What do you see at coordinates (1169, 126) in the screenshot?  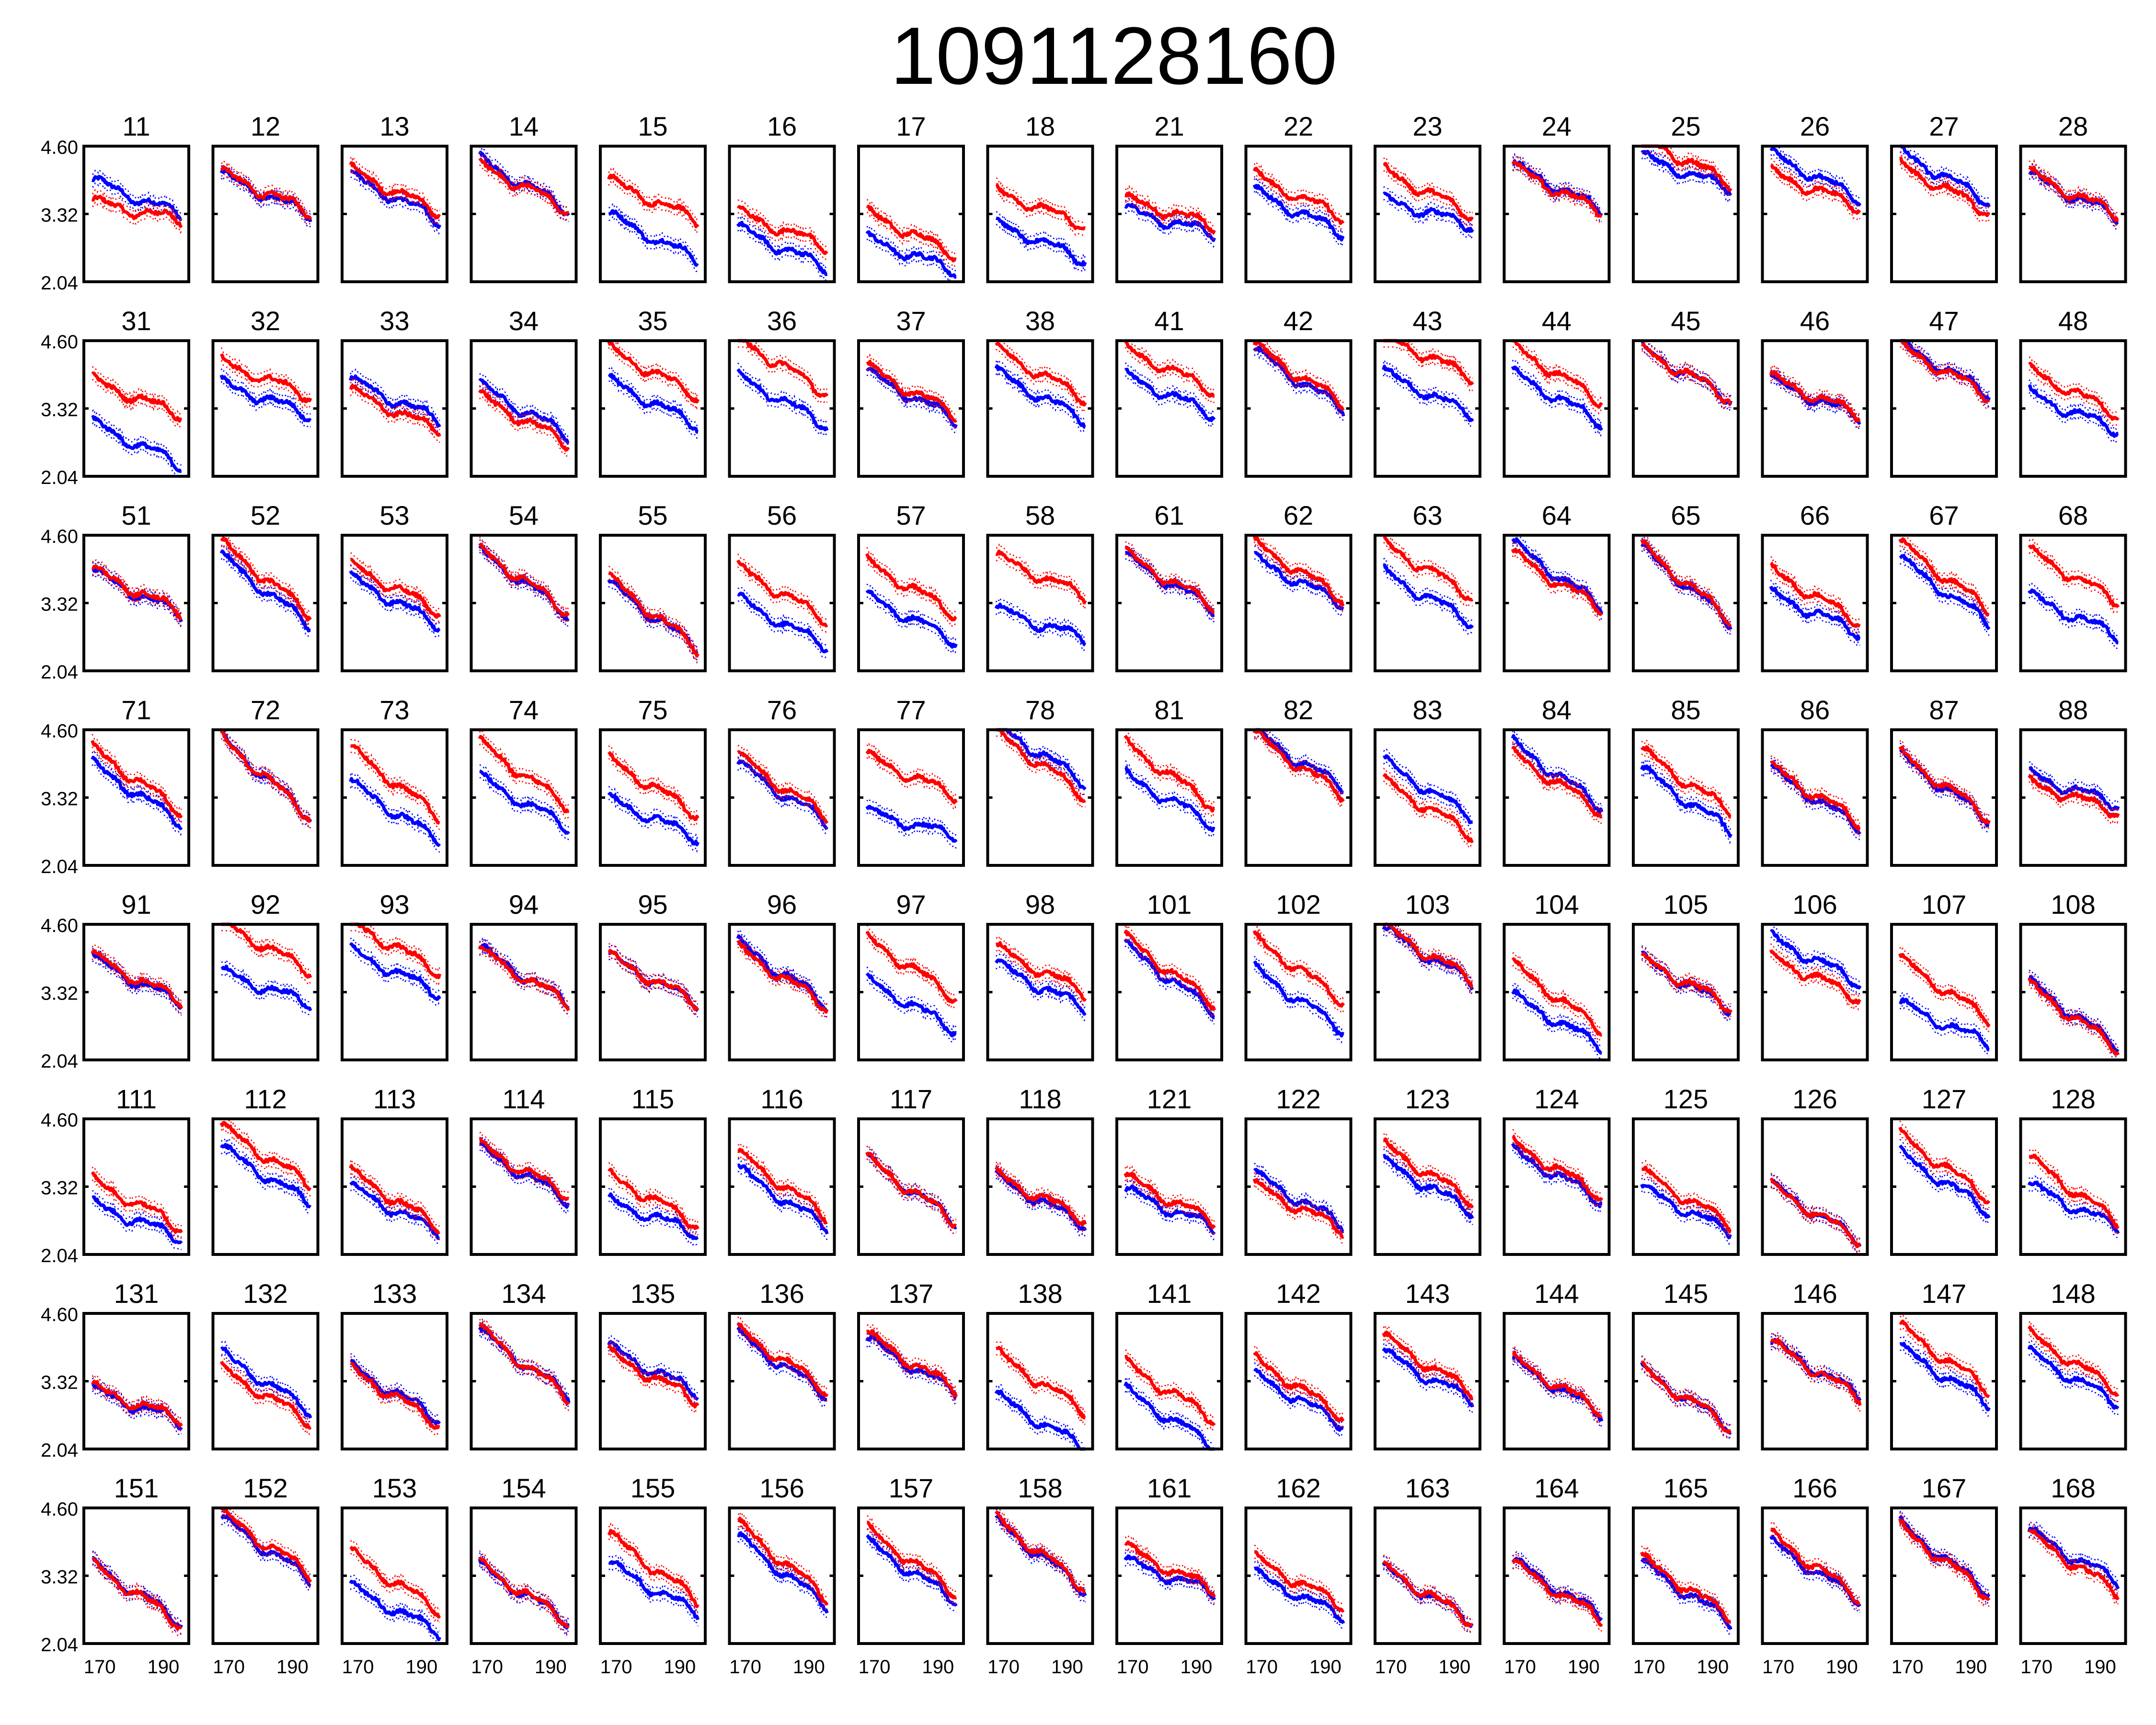 I see `panel-title: 21` at bounding box center [1169, 126].